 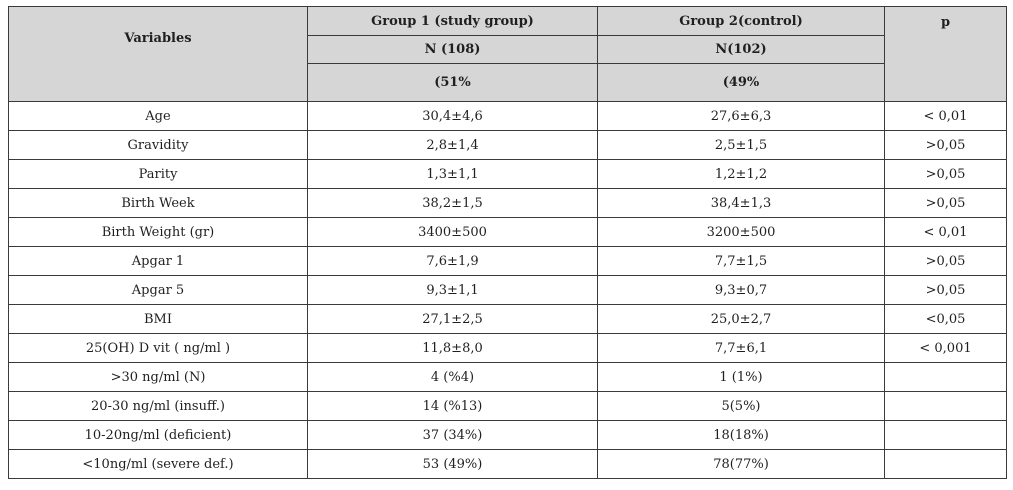 I want to click on table-row: Apgar 1 7,6±1,9 7,7±1,5 >0,05, so click(x=507, y=261).